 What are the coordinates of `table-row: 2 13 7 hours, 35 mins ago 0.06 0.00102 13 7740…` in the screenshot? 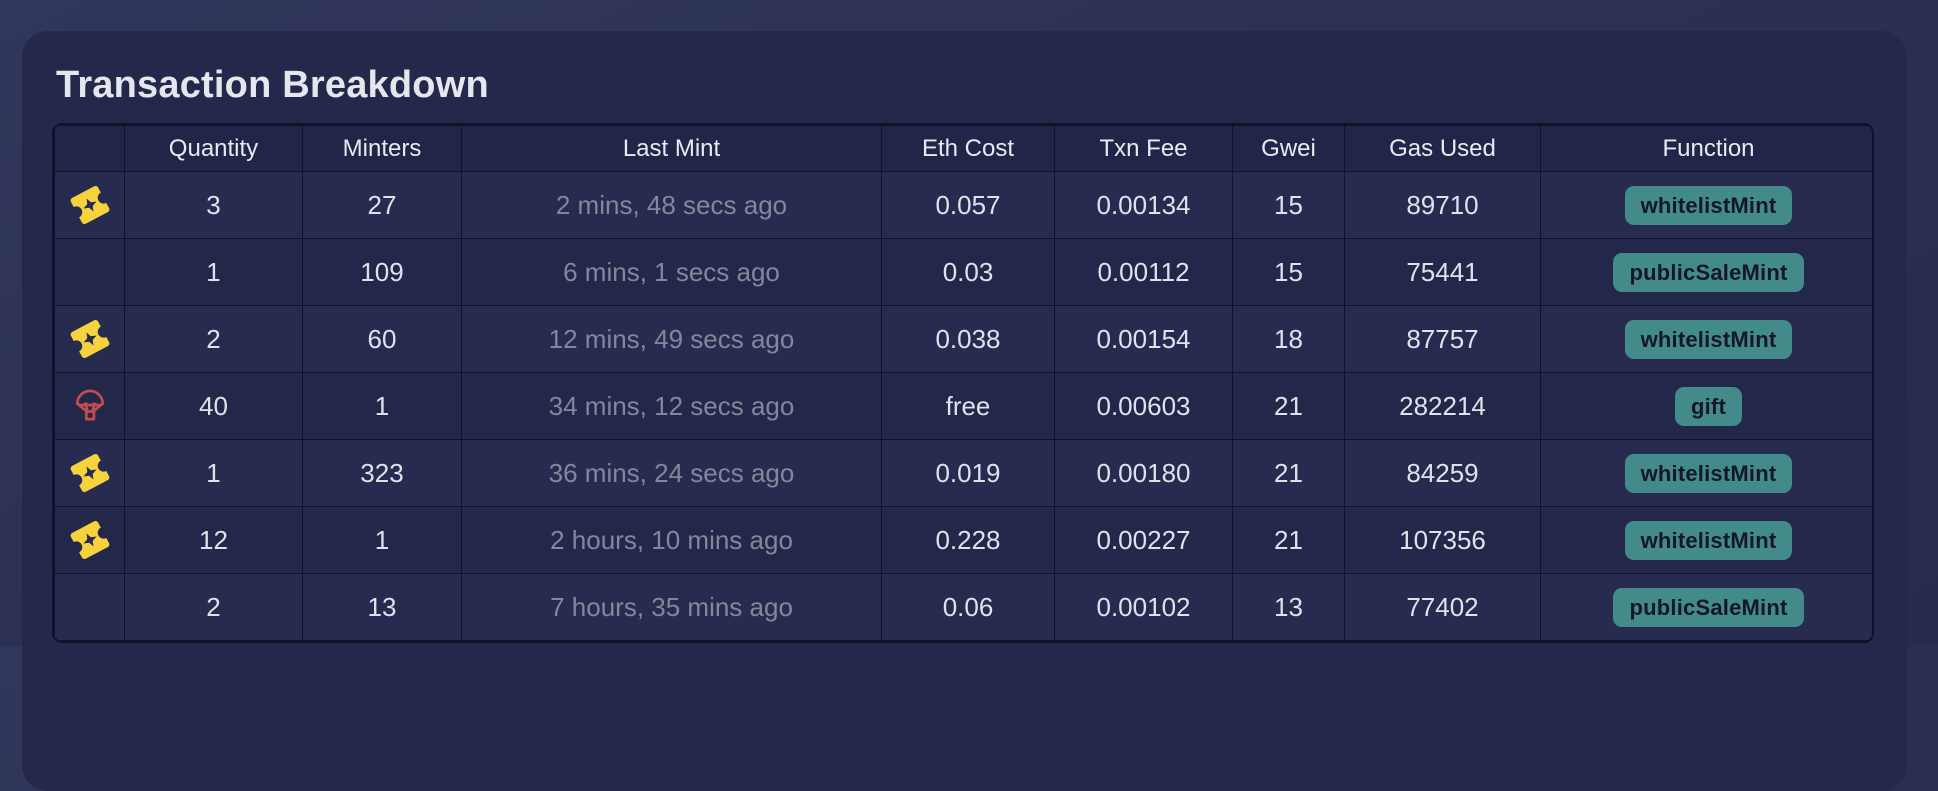 It's located at (963, 607).